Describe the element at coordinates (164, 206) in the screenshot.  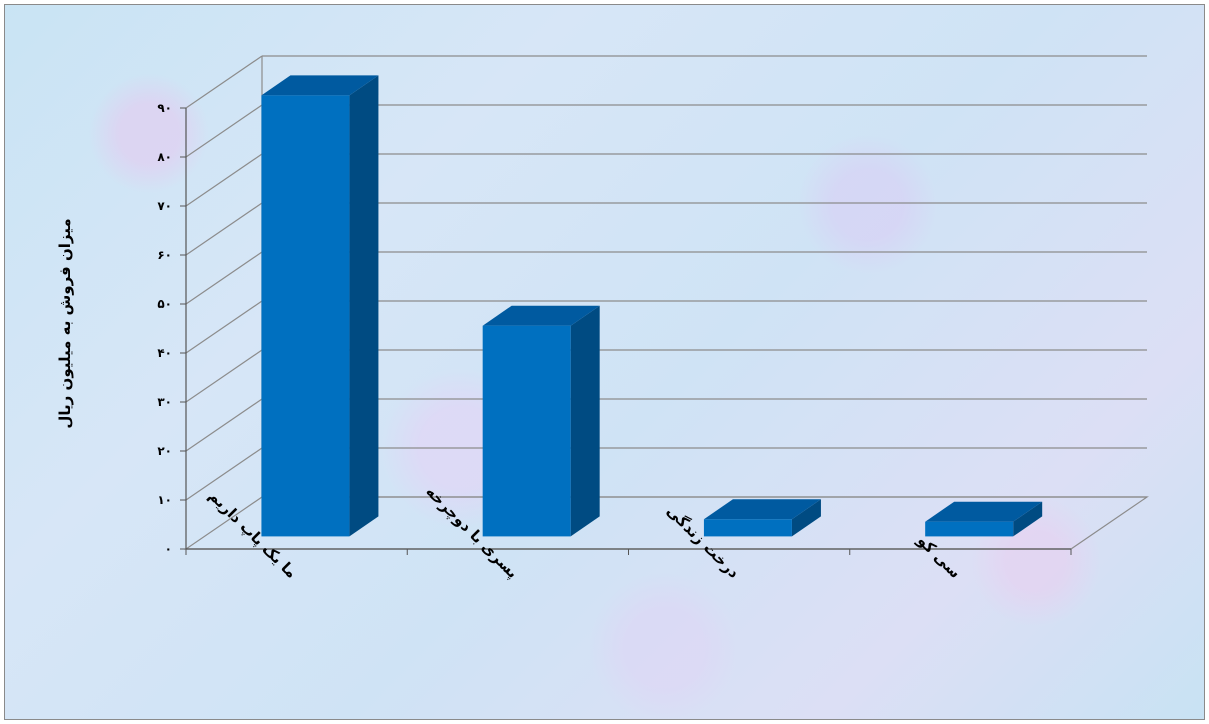
I see `y-tick-label: ۷۰` at that location.